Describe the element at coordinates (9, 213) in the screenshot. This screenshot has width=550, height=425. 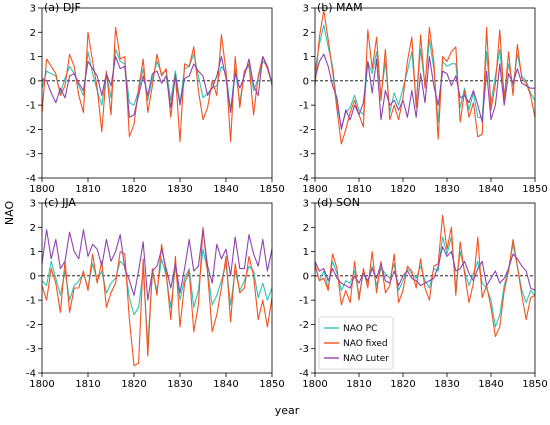
I see `y-axis-label: NAO` at that location.